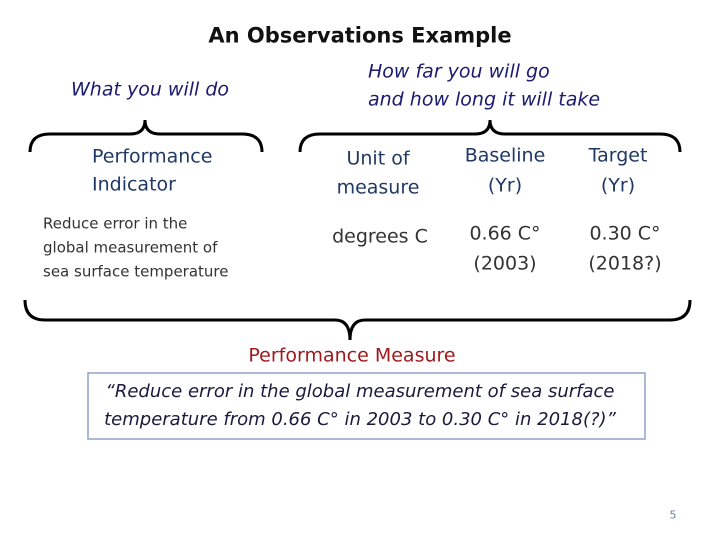 Image resolution: width=720 pixels, height=540 pixels. I want to click on header: Target, so click(618, 155).